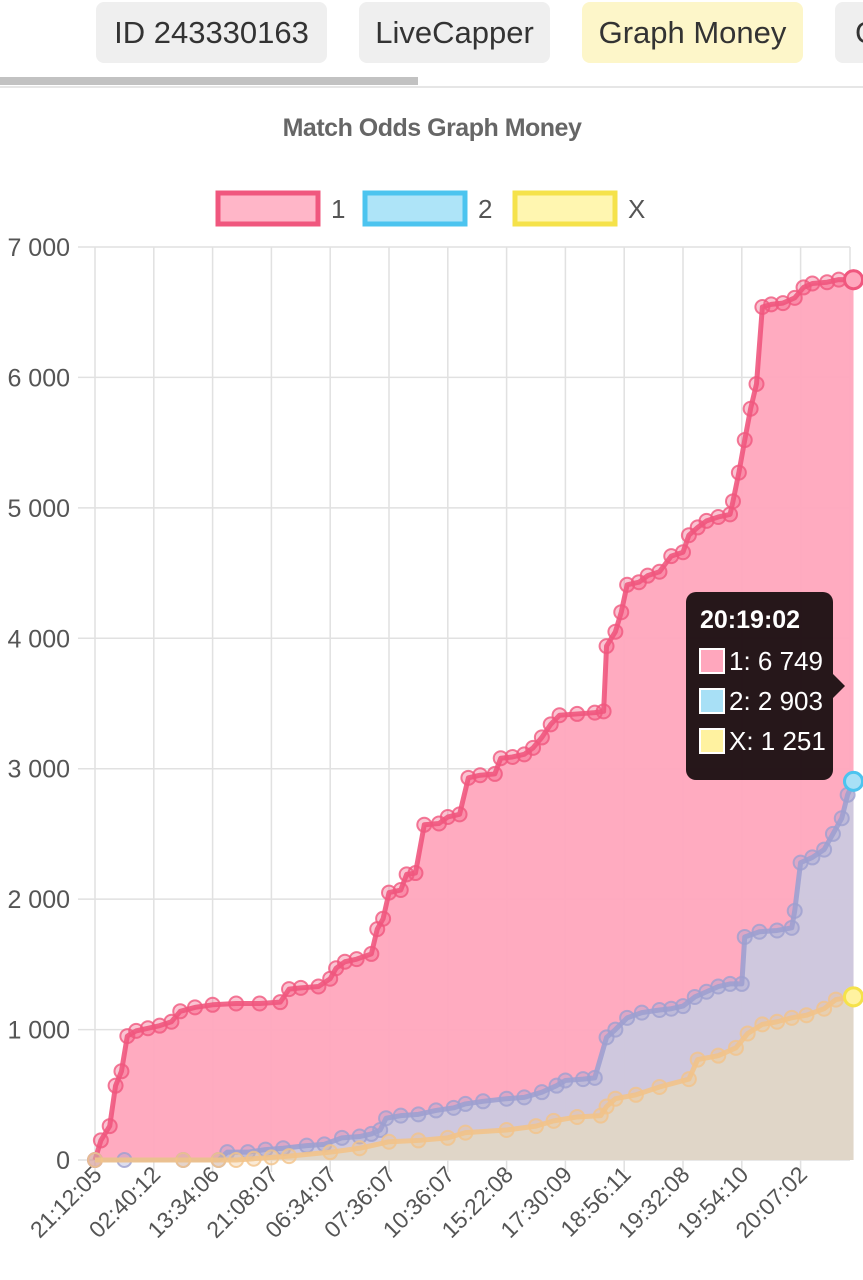 The image size is (863, 1280). I want to click on legend-label-1: 1, so click(338, 209).